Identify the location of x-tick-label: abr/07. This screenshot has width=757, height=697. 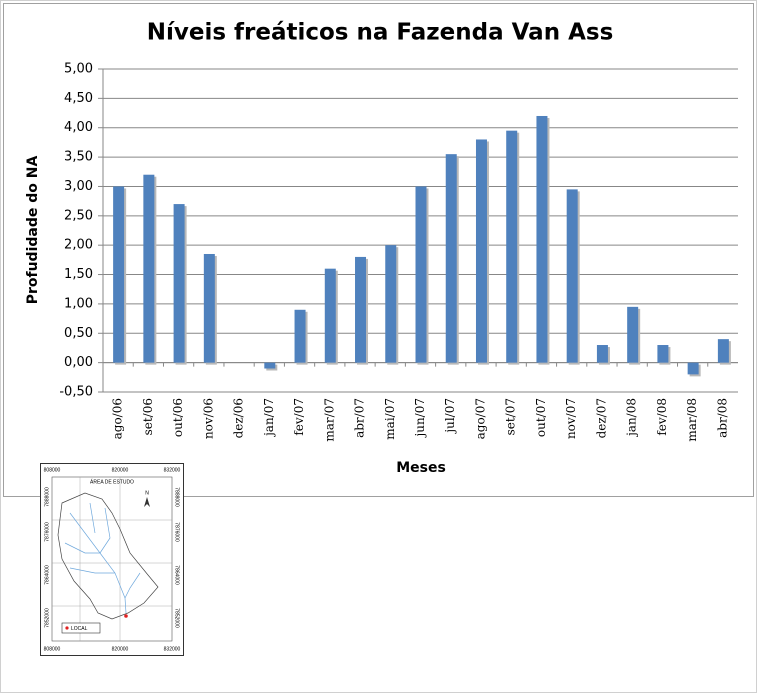
(360, 418).